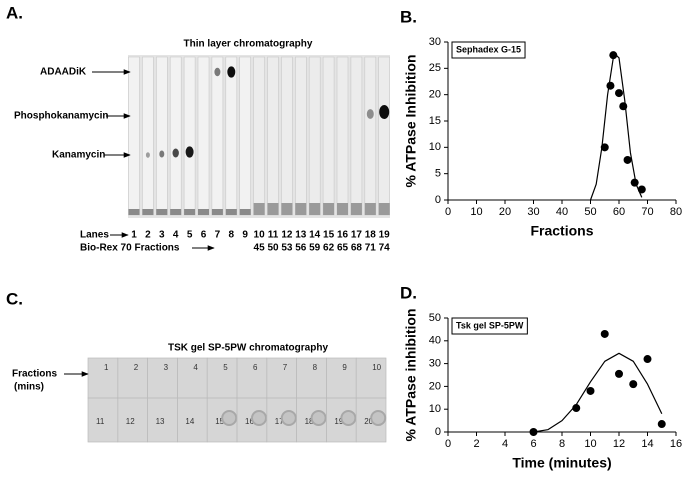  I want to click on fraction-number: 68, so click(357, 248).